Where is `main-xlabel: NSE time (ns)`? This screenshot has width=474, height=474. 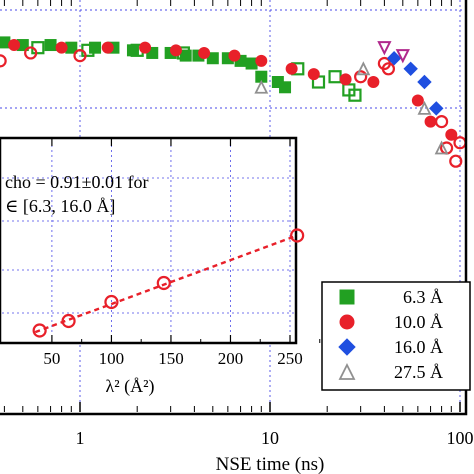 main-xlabel: NSE time (ns) is located at coordinates (270, 464).